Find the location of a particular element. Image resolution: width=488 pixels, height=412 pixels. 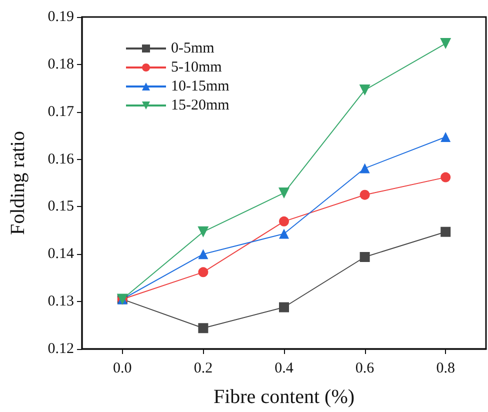

y-tick-label: 0.15 is located at coordinates (61, 206).